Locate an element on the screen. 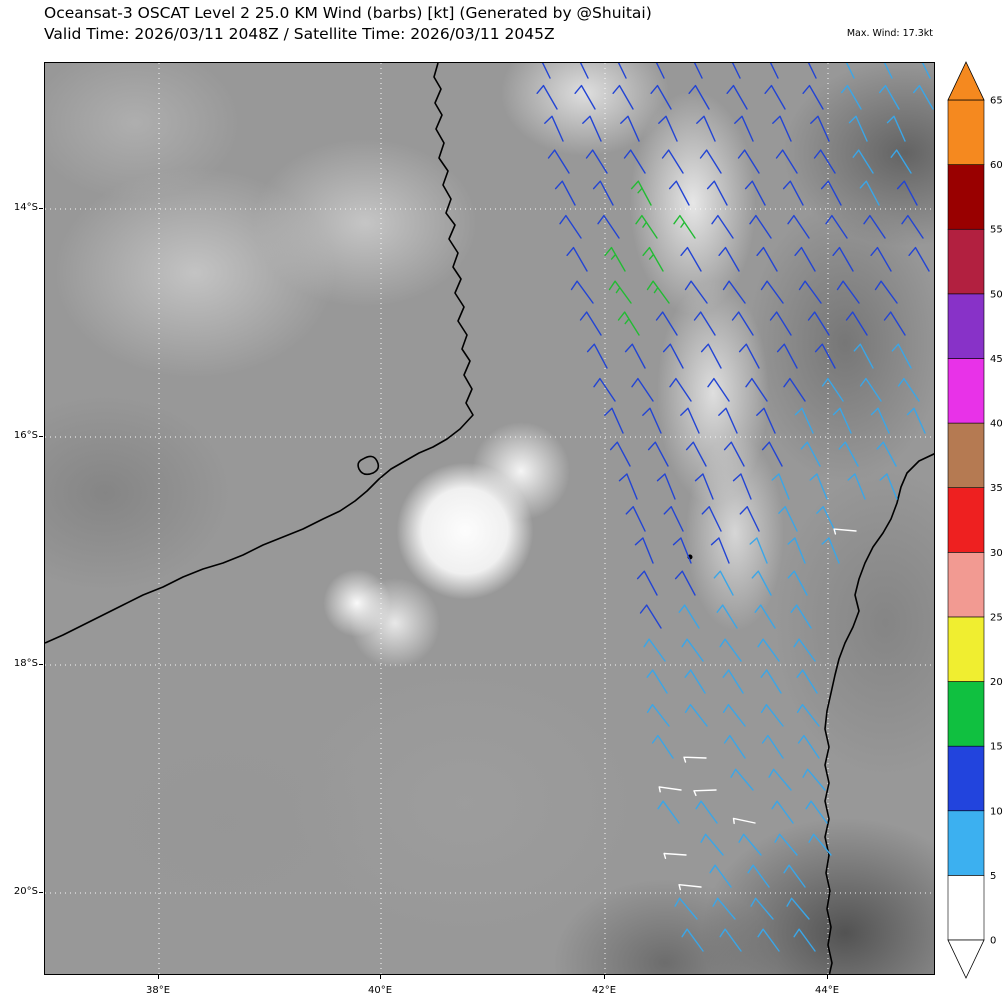 The width and height of the screenshot is (1008, 1008). colorbar-arrow-top is located at coordinates (966, 81).